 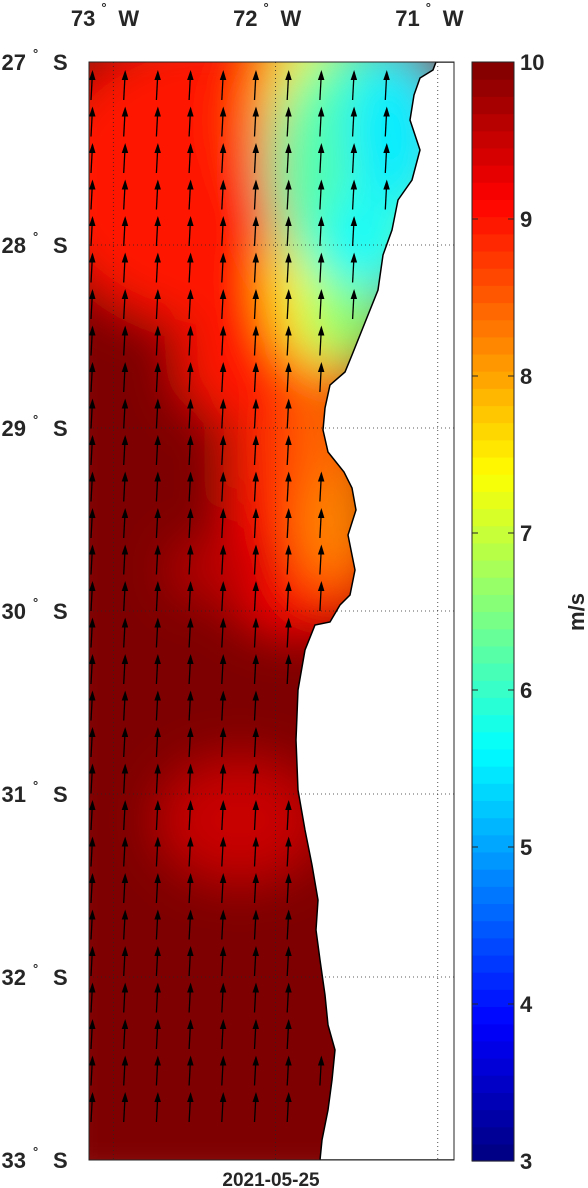 What do you see at coordinates (14, 62) in the screenshot?
I see `latitude-degree: 27` at bounding box center [14, 62].